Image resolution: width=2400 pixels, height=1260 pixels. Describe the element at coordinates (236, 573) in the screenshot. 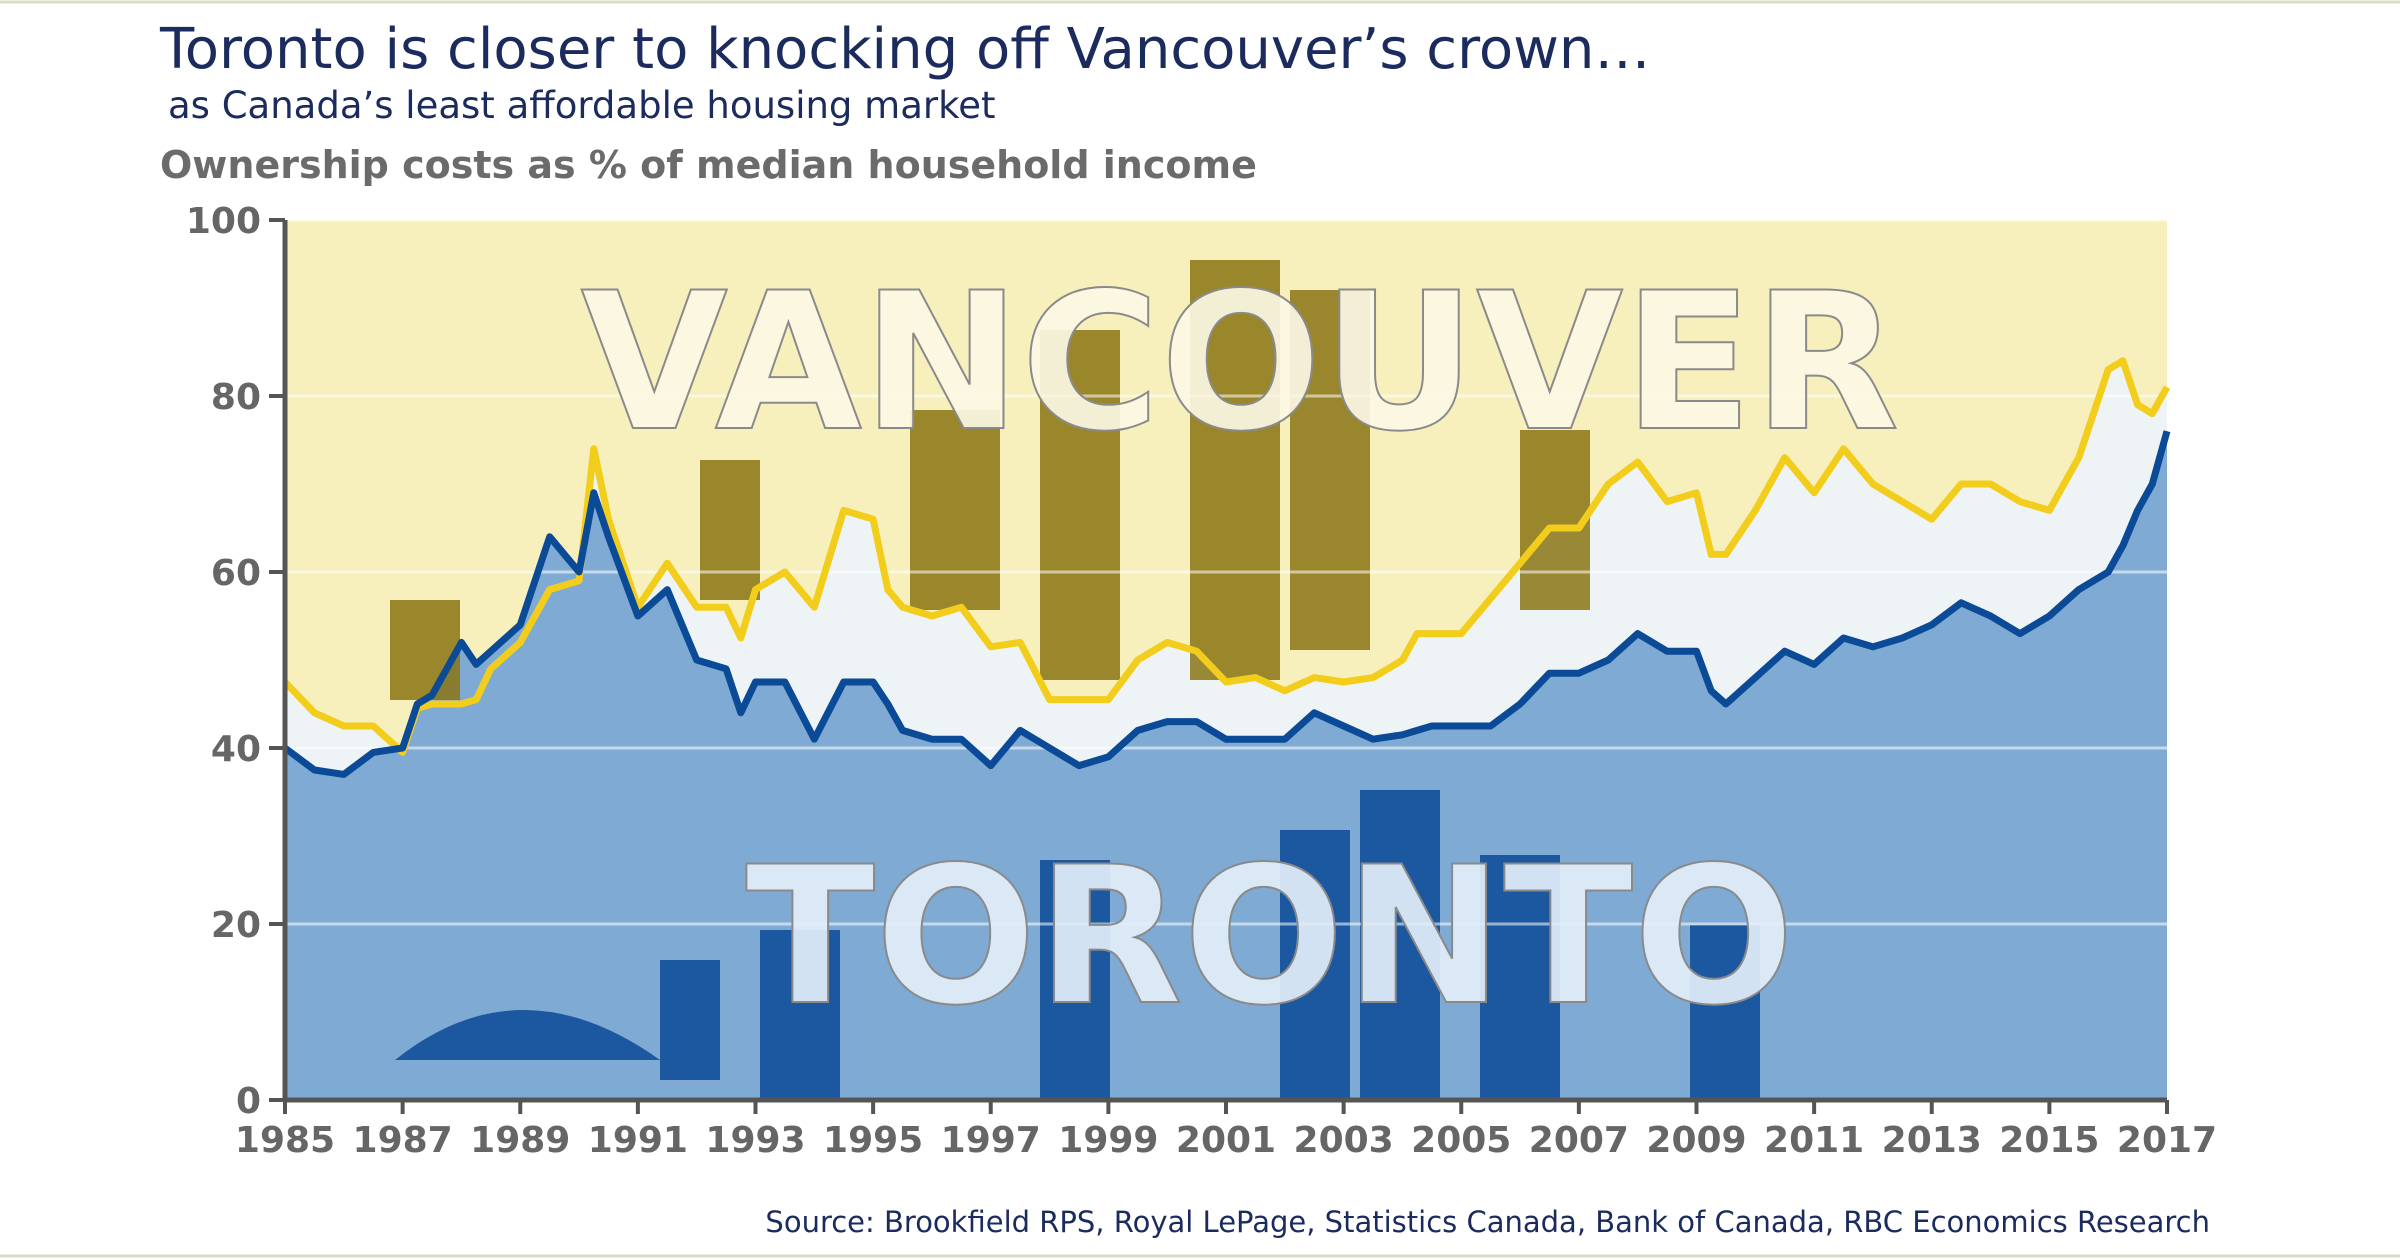

I see `y-tick-label: 60` at that location.